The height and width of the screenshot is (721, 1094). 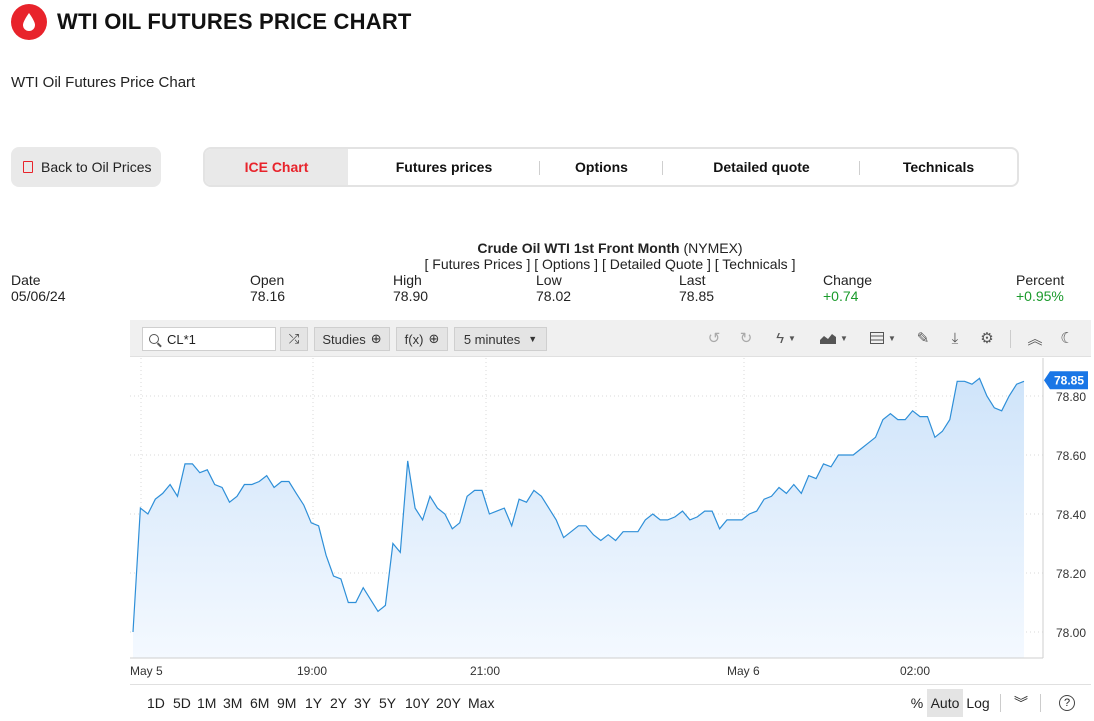 What do you see at coordinates (444, 167) in the screenshot?
I see `tab-futures-prices: Futures prices` at bounding box center [444, 167].